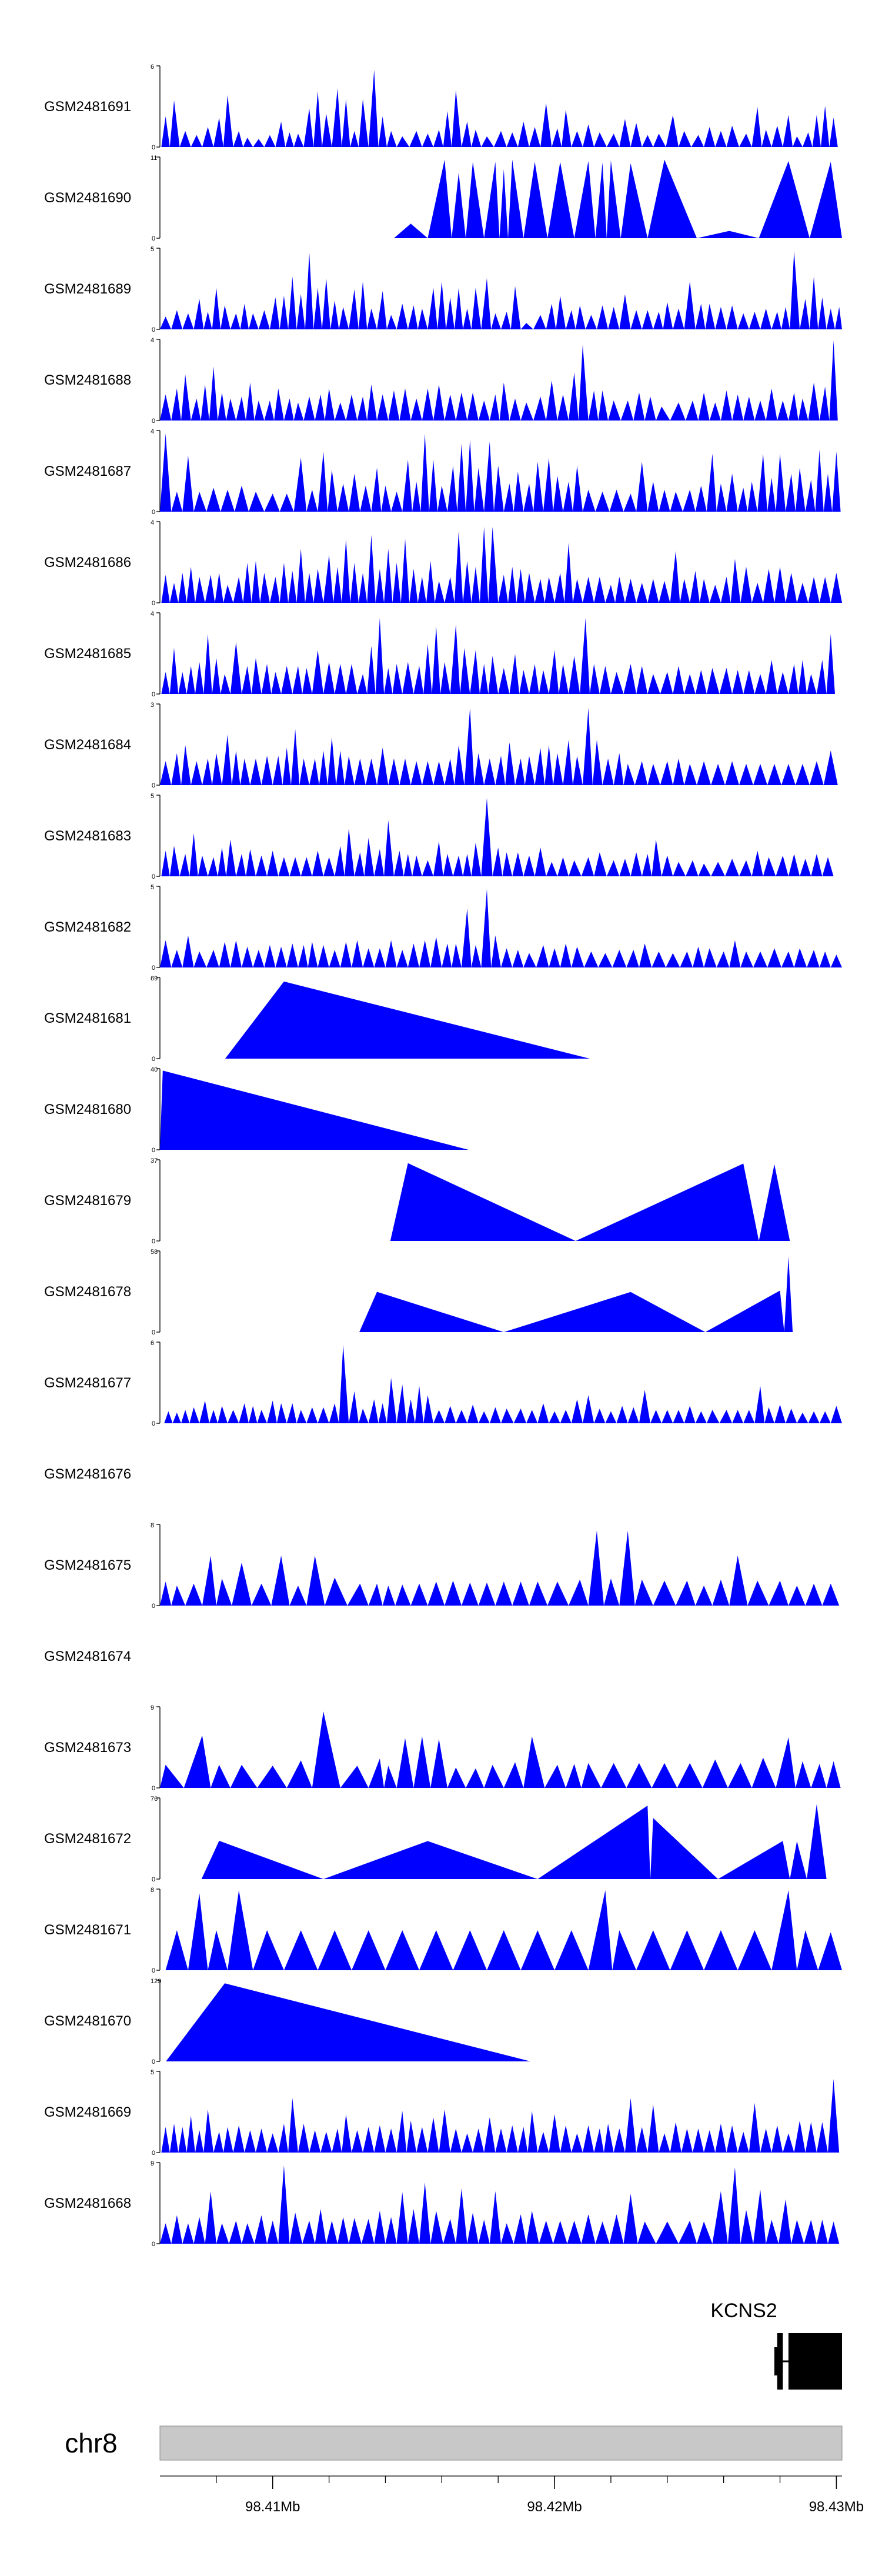  I want to click on ideogram-band, so click(501, 2443).